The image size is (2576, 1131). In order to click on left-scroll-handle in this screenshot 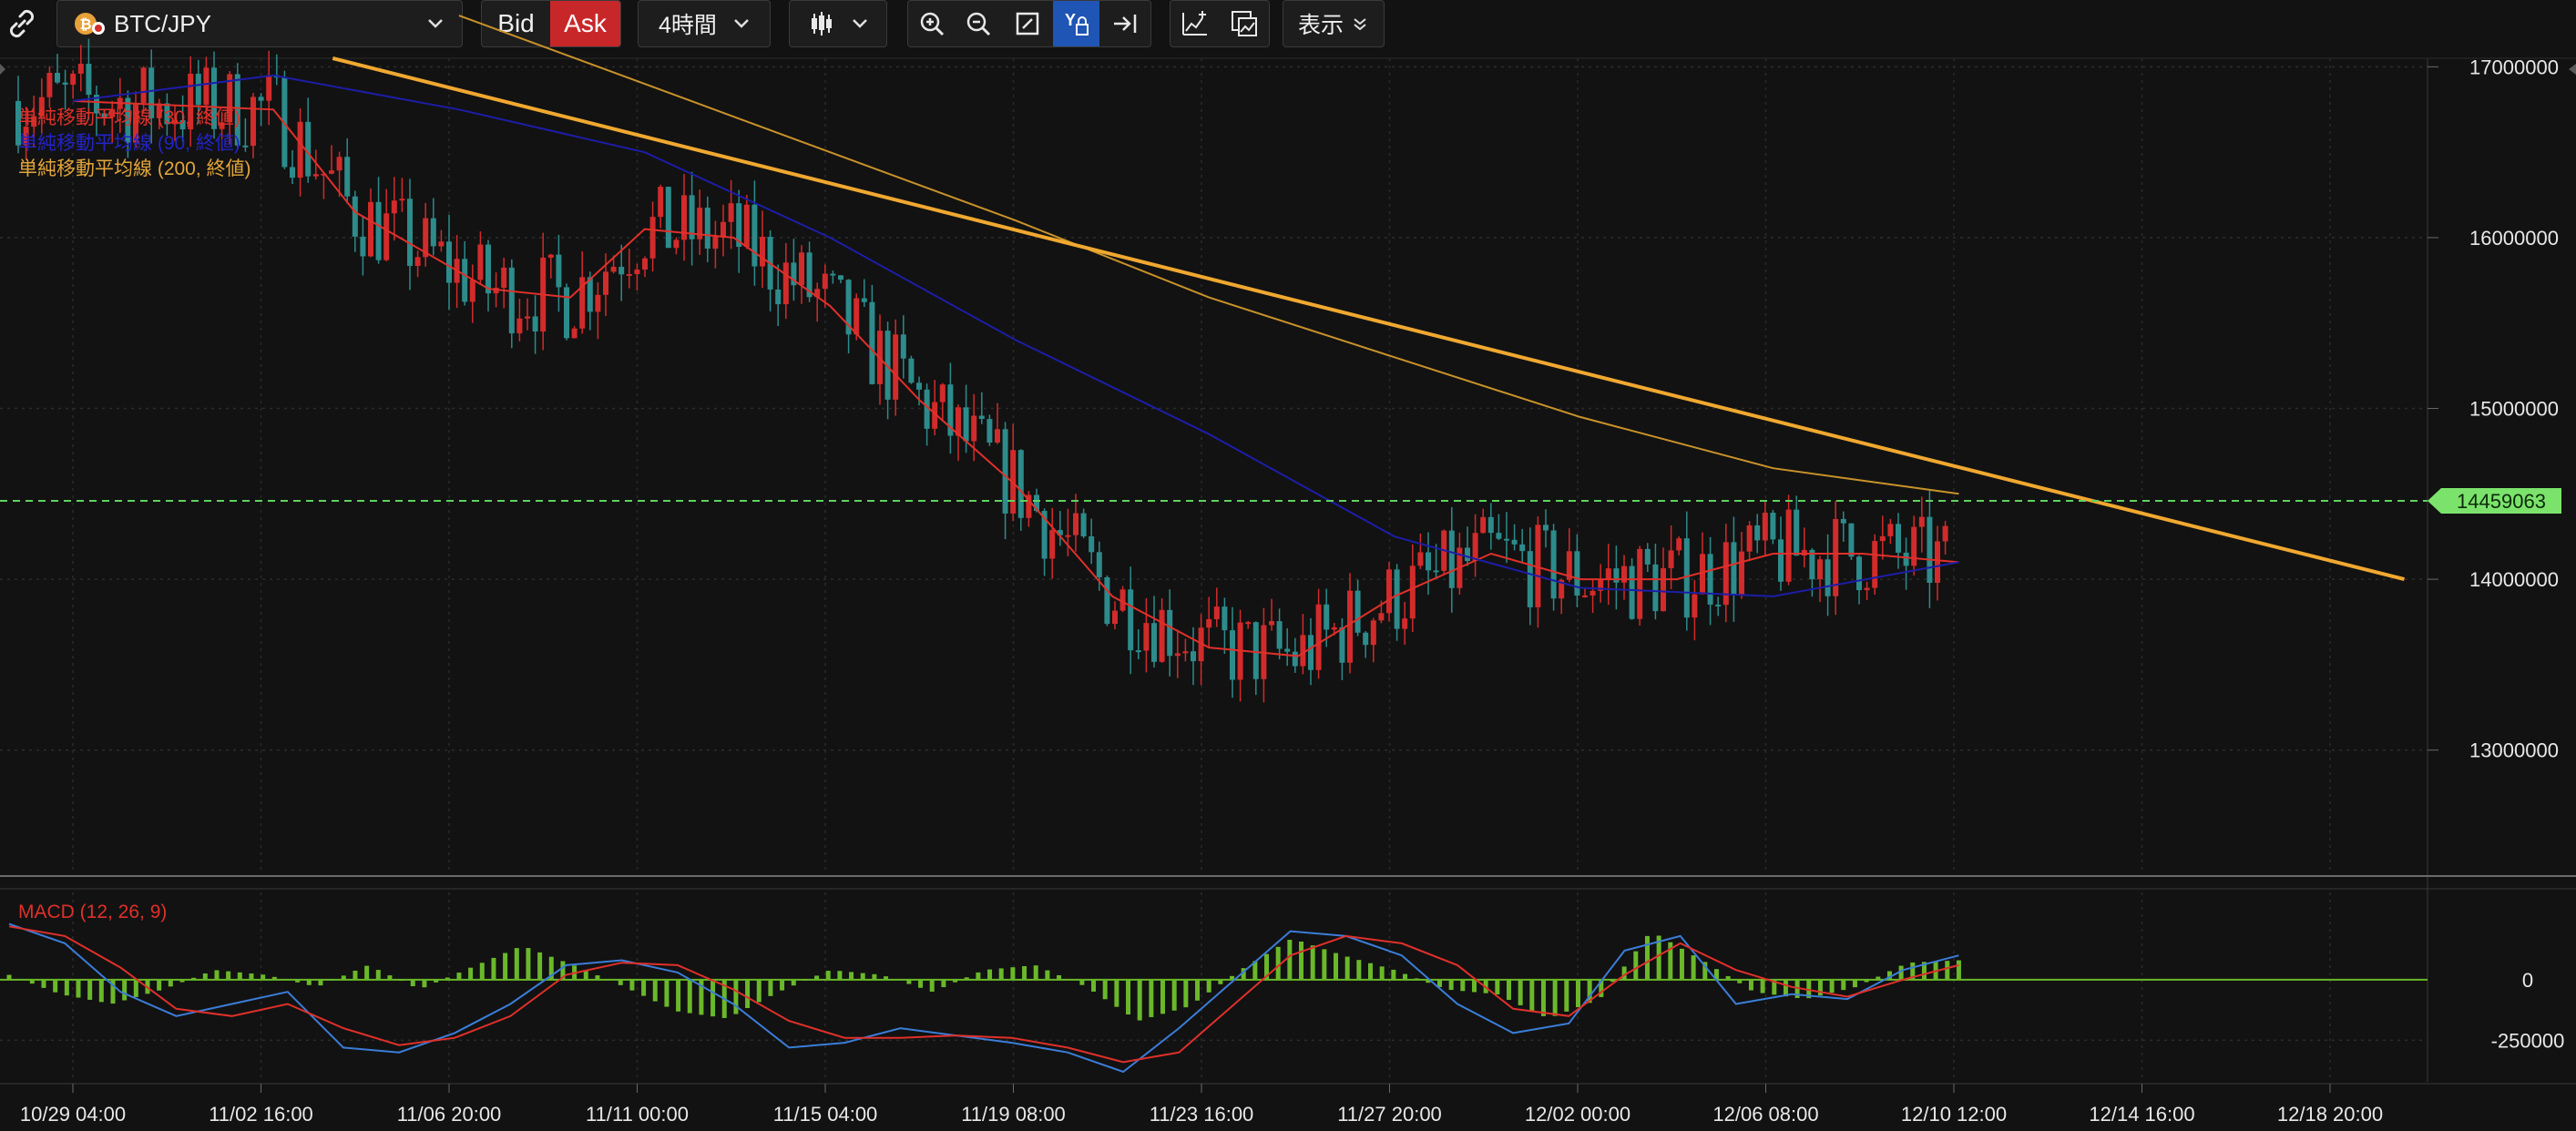, I will do `click(2, 69)`.